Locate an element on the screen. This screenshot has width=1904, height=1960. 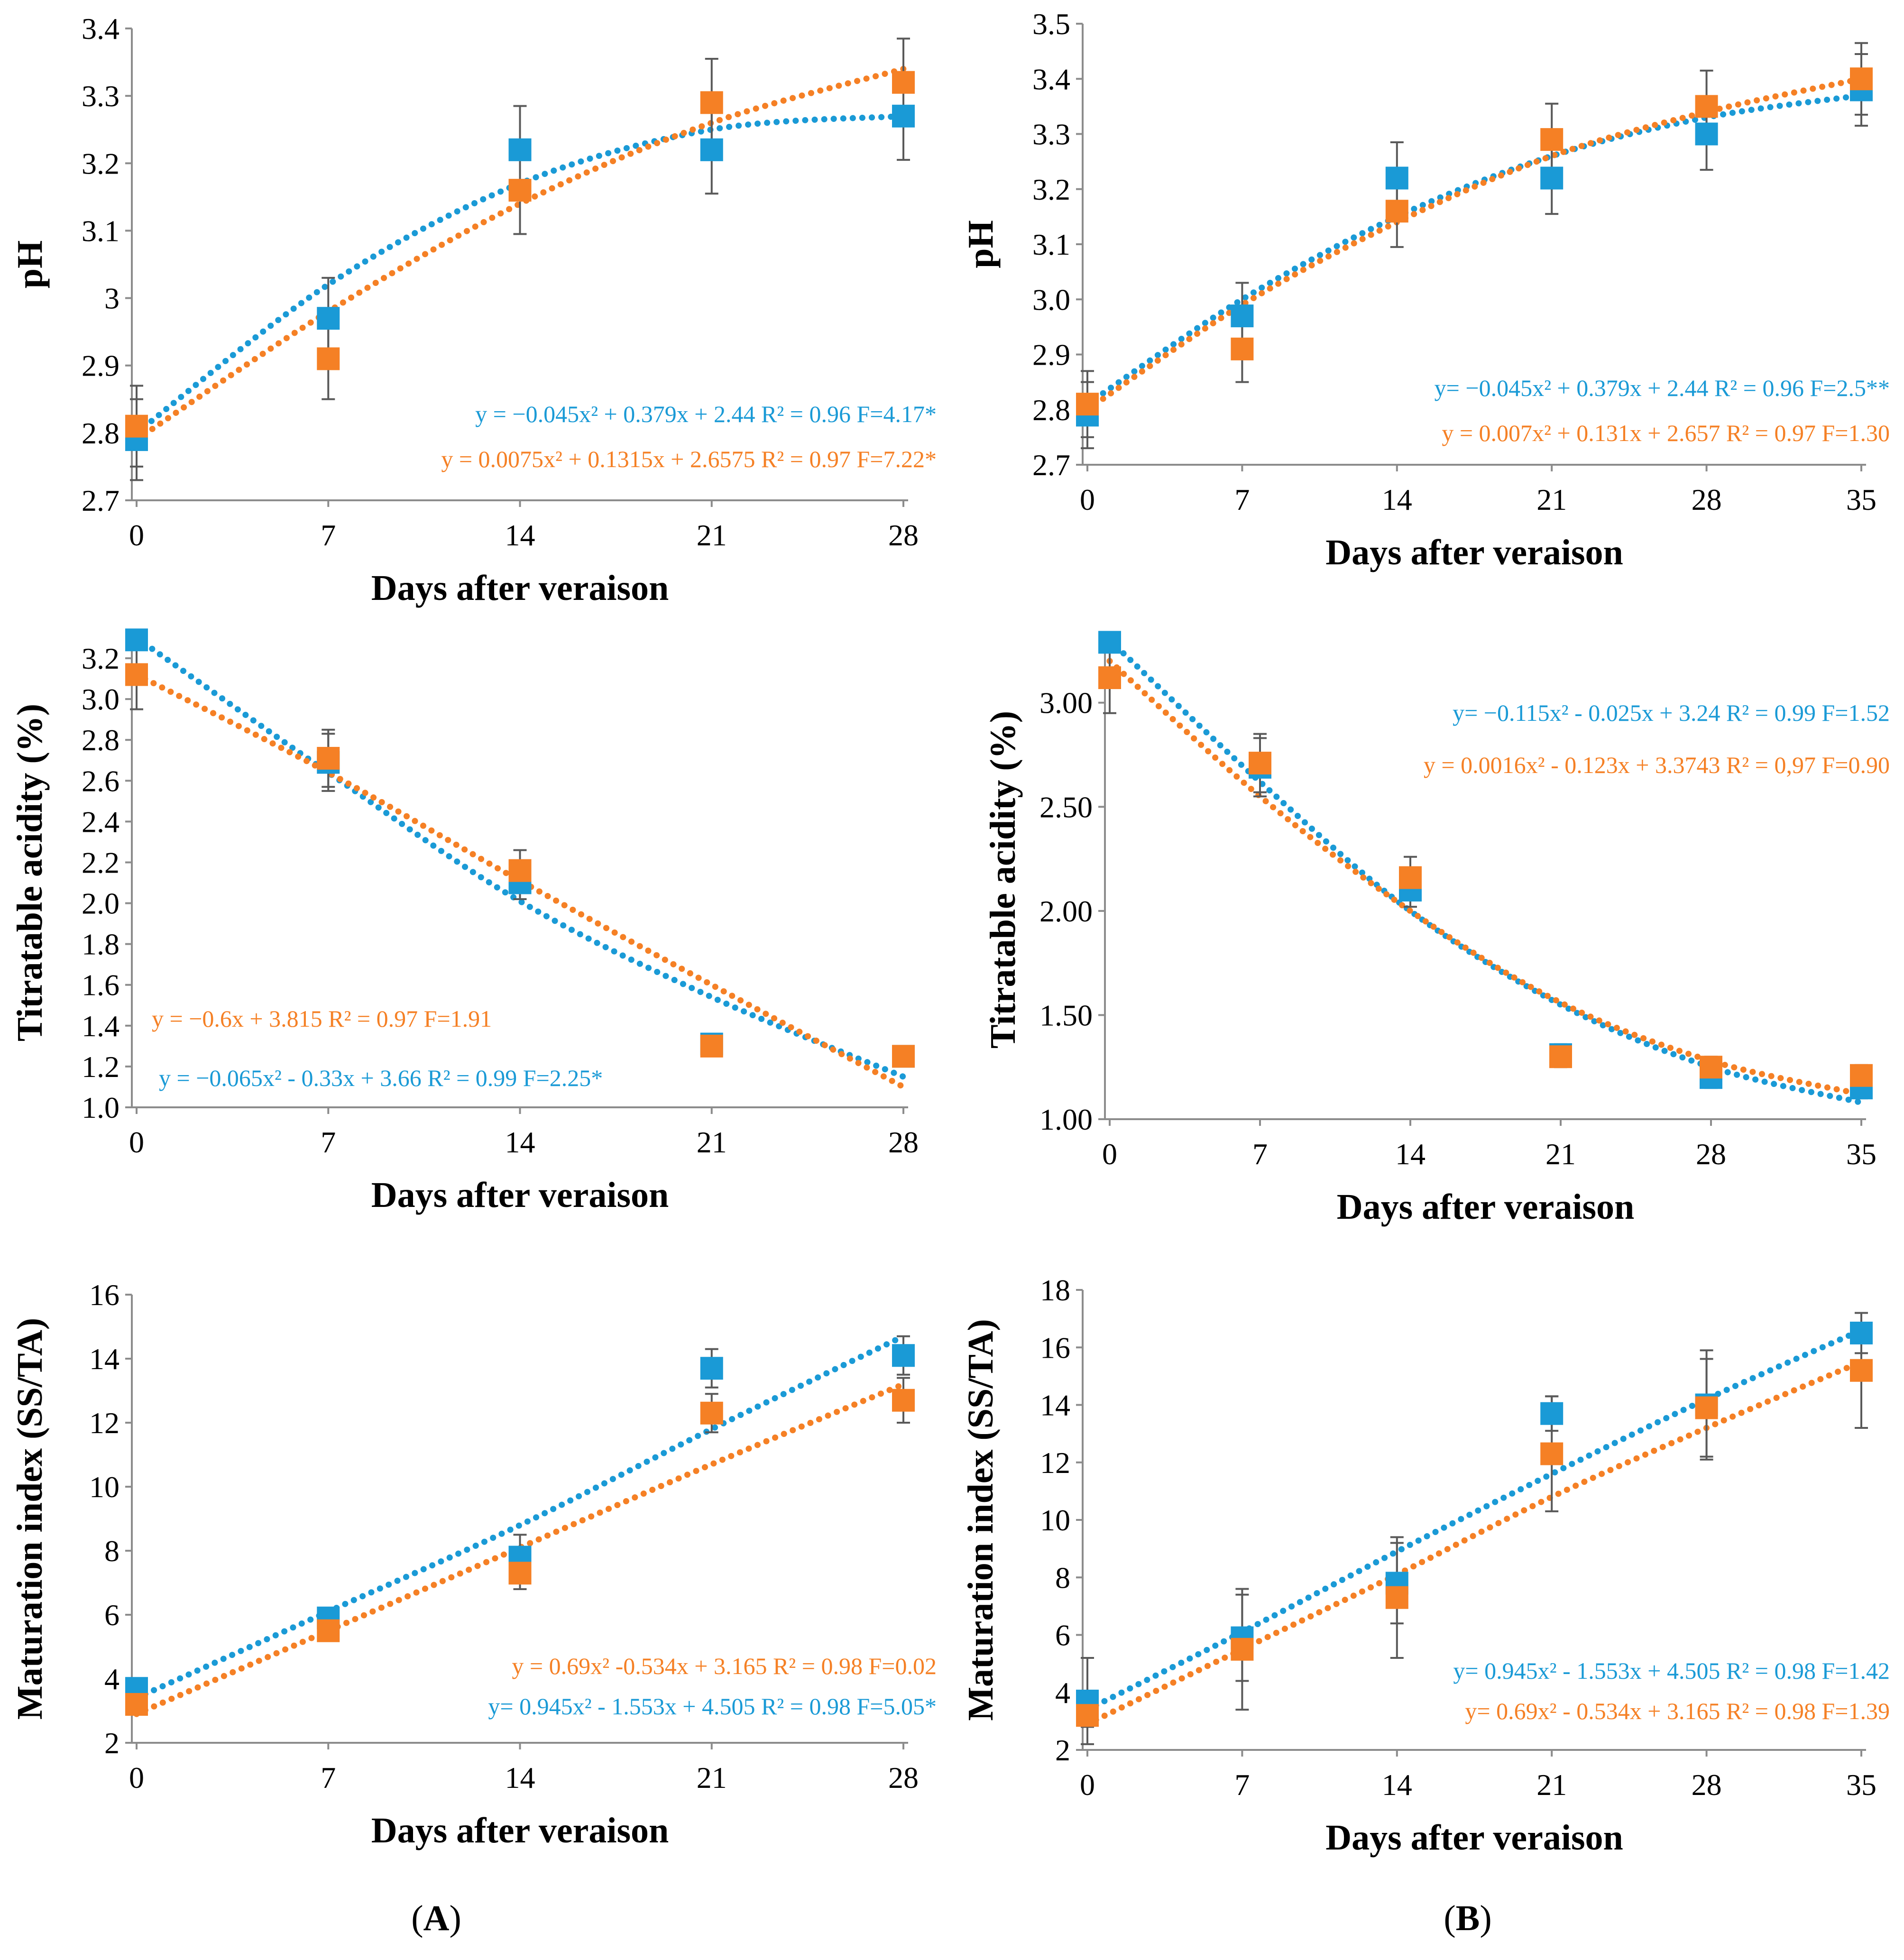
y-axis-title: pH is located at coordinates (981, 244).